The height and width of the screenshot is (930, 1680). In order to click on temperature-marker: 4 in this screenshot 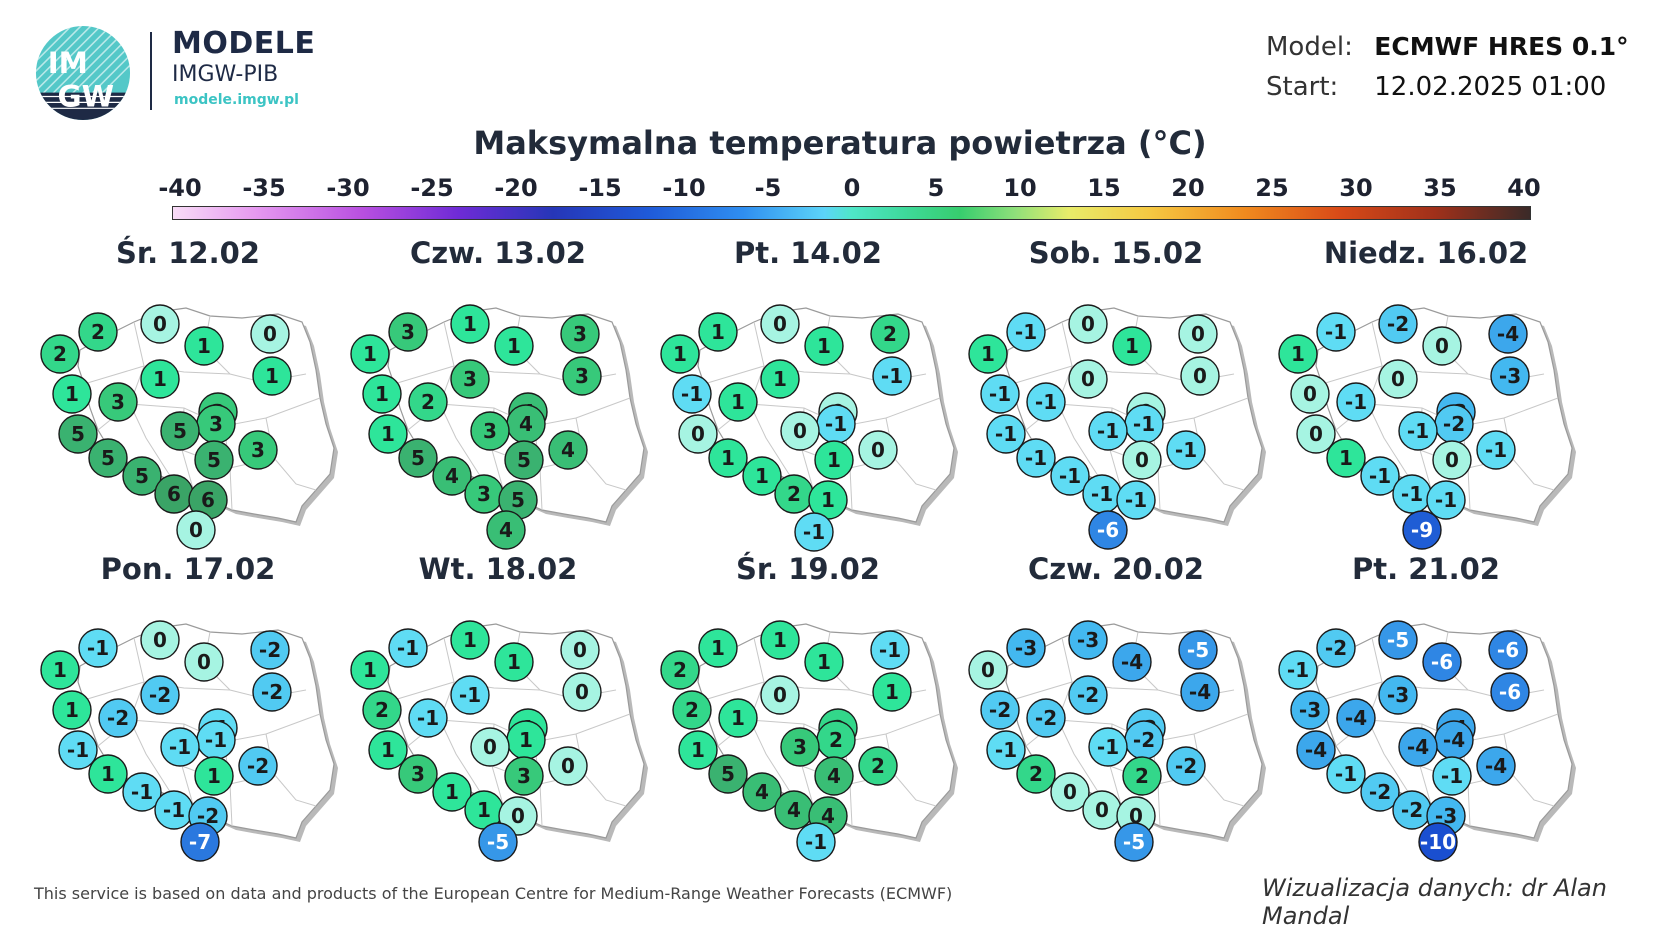, I will do `click(452, 476)`.